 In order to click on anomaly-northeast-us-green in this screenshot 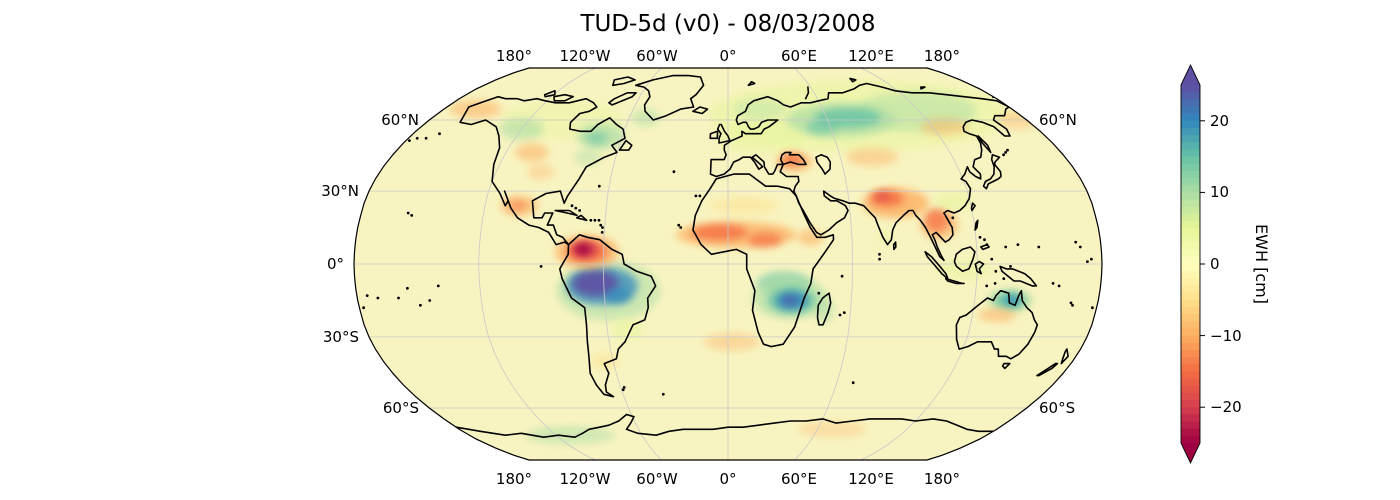, I will do `click(587, 157)`.